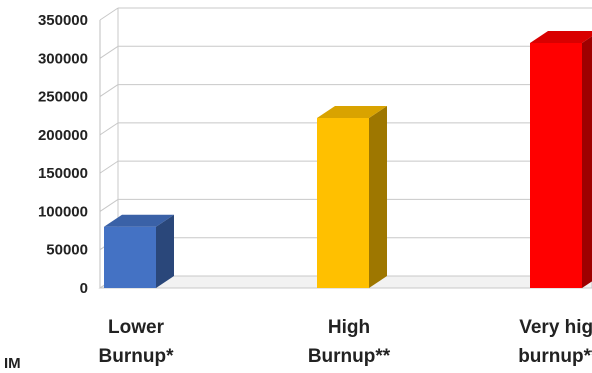  I want to click on category-label: burnup***, so click(555, 356).